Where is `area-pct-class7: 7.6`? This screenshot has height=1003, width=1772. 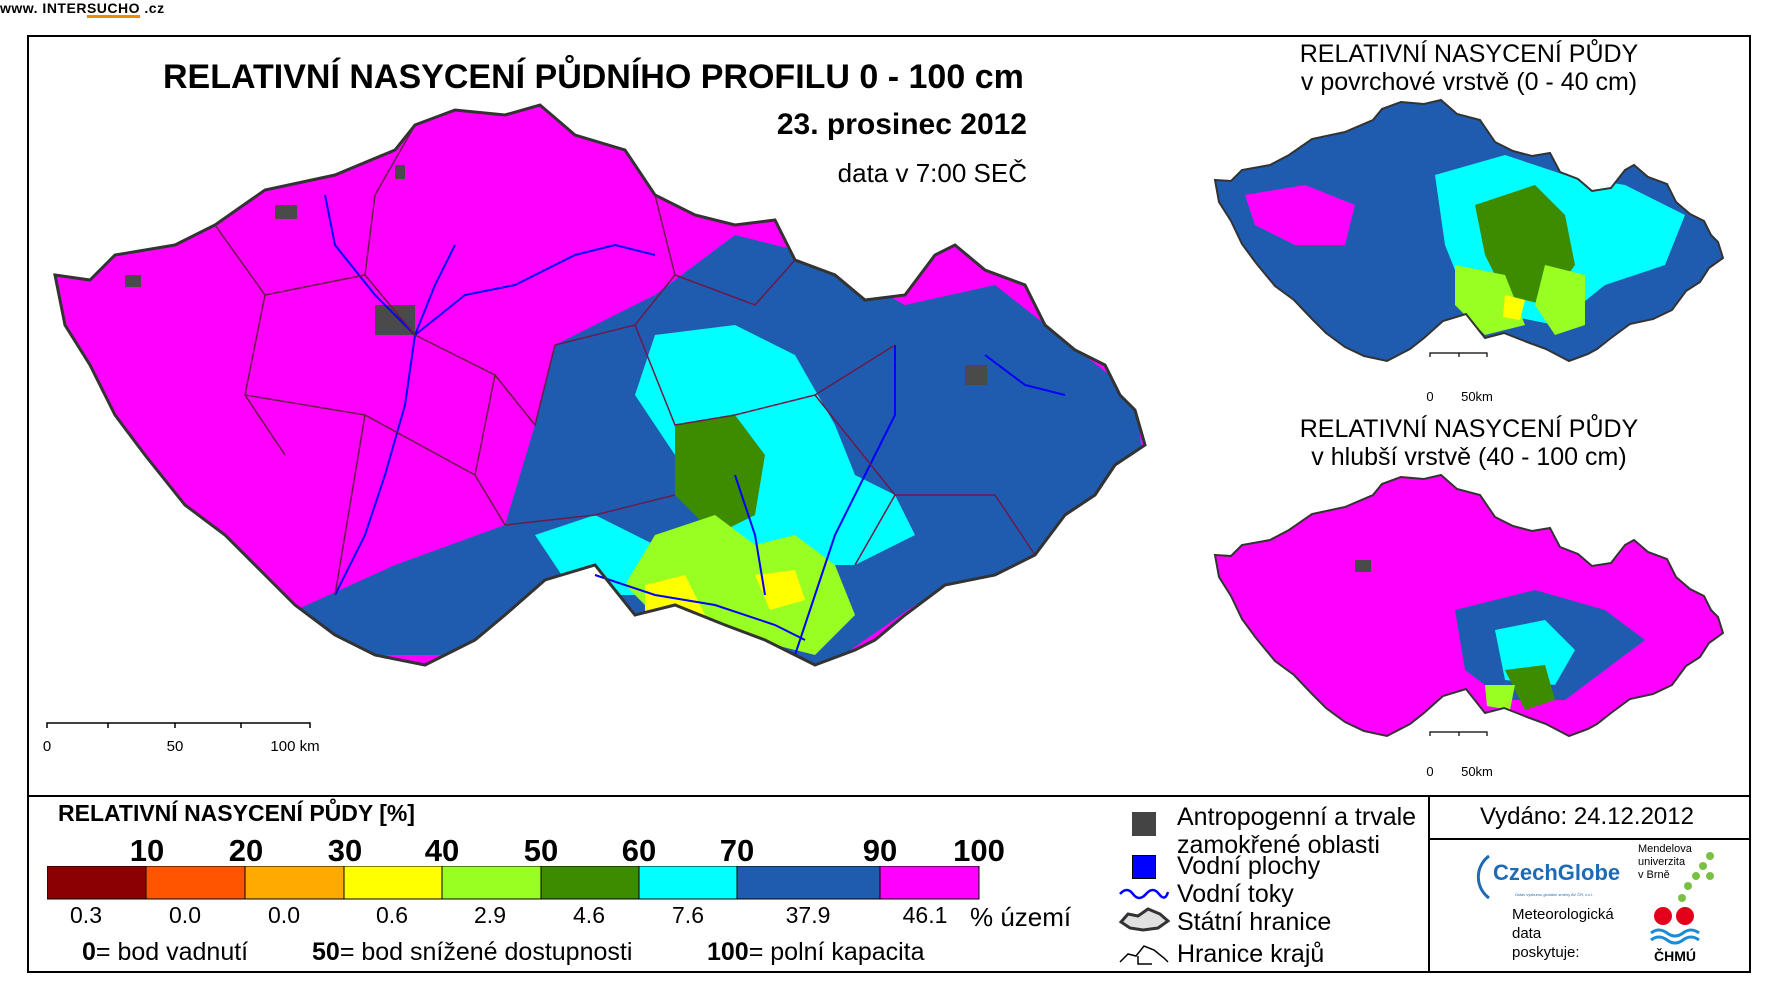 area-pct-class7: 7.6 is located at coordinates (688, 915).